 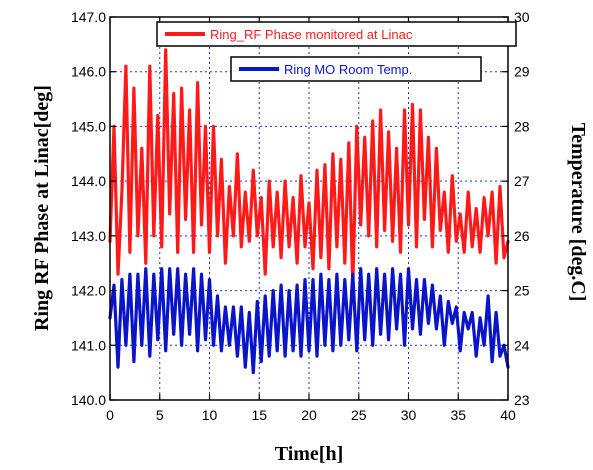 What do you see at coordinates (88, 291) in the screenshot?
I see `y-left-tick-label: 142.0` at bounding box center [88, 291].